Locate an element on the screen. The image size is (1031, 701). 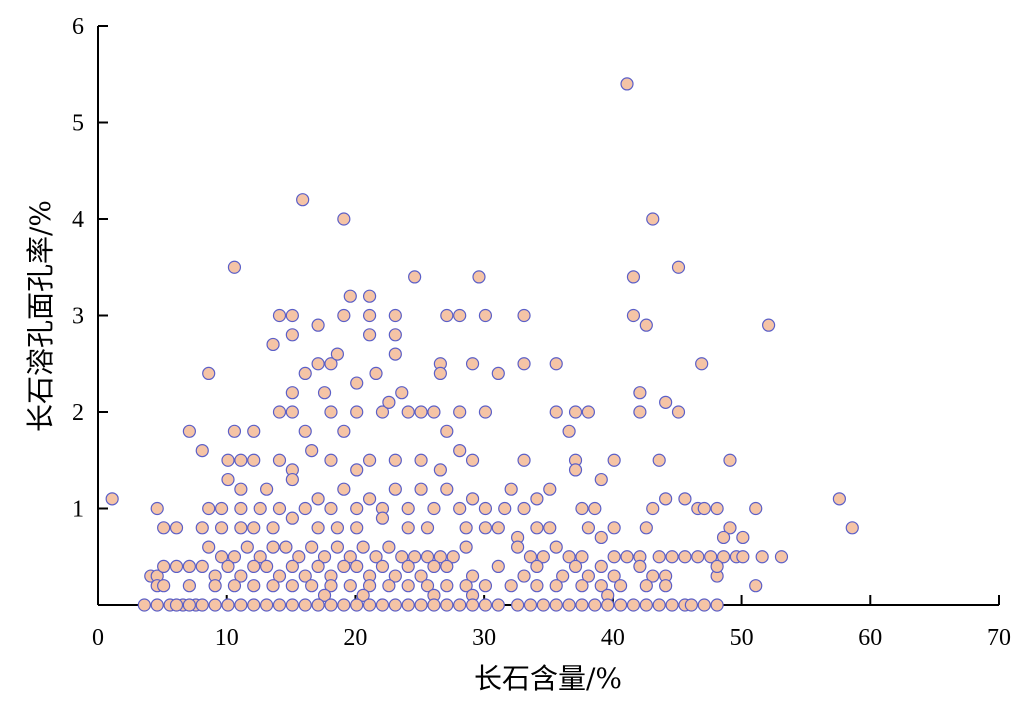
y-tick-label: 3 is located at coordinates (78, 317).